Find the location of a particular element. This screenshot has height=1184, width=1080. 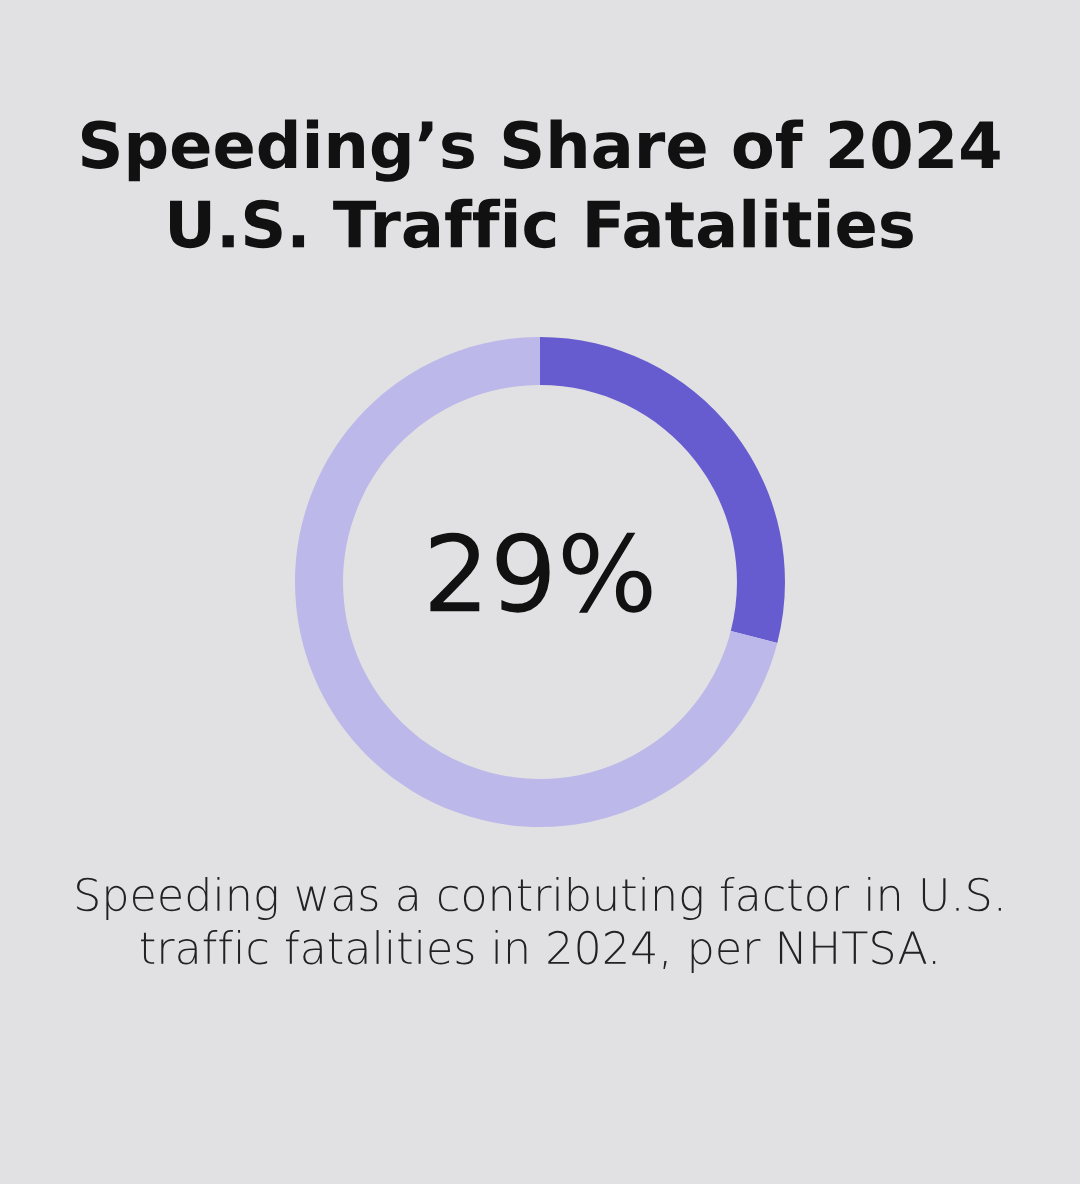

chart-title: Speeding’s Share of 2024 U.S. Traffic Fatalities is located at coordinates (540, 184).